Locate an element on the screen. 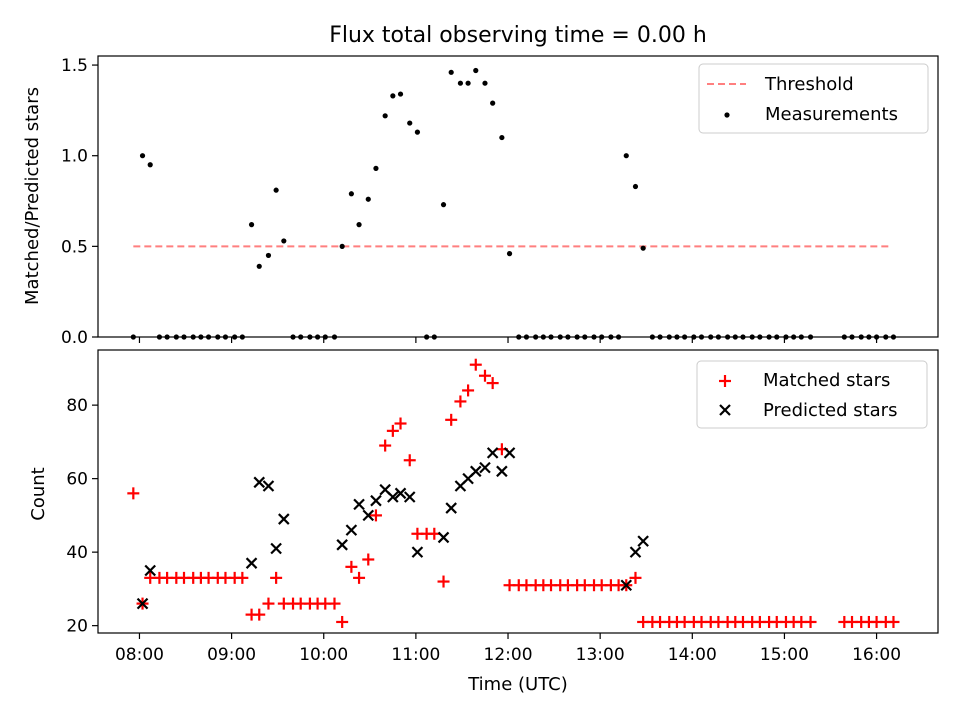 Image resolution: width=960 pixels, height=720 pixels. y-tick-label: 0.5 is located at coordinates (74, 247).